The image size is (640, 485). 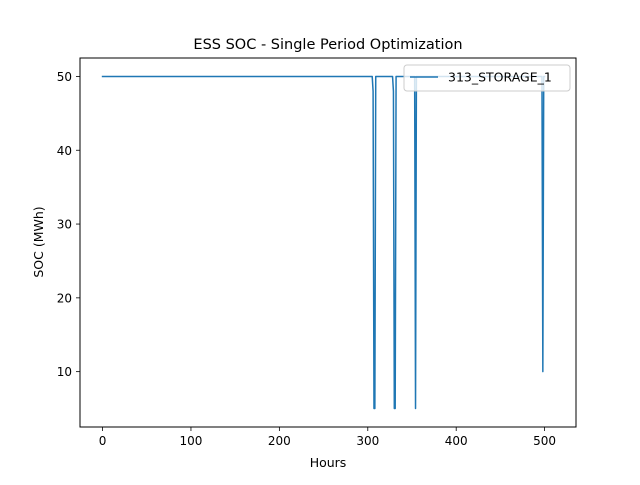 What do you see at coordinates (64, 77) in the screenshot?
I see `y-tick-label: 50` at bounding box center [64, 77].